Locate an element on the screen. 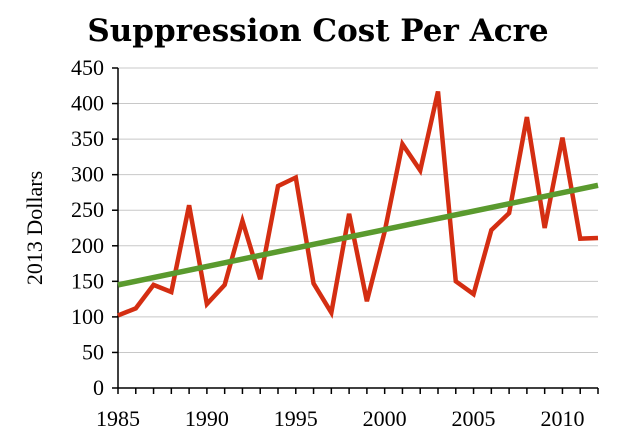 The width and height of the screenshot is (640, 441). y-tick-label: 400 is located at coordinates (87, 103).